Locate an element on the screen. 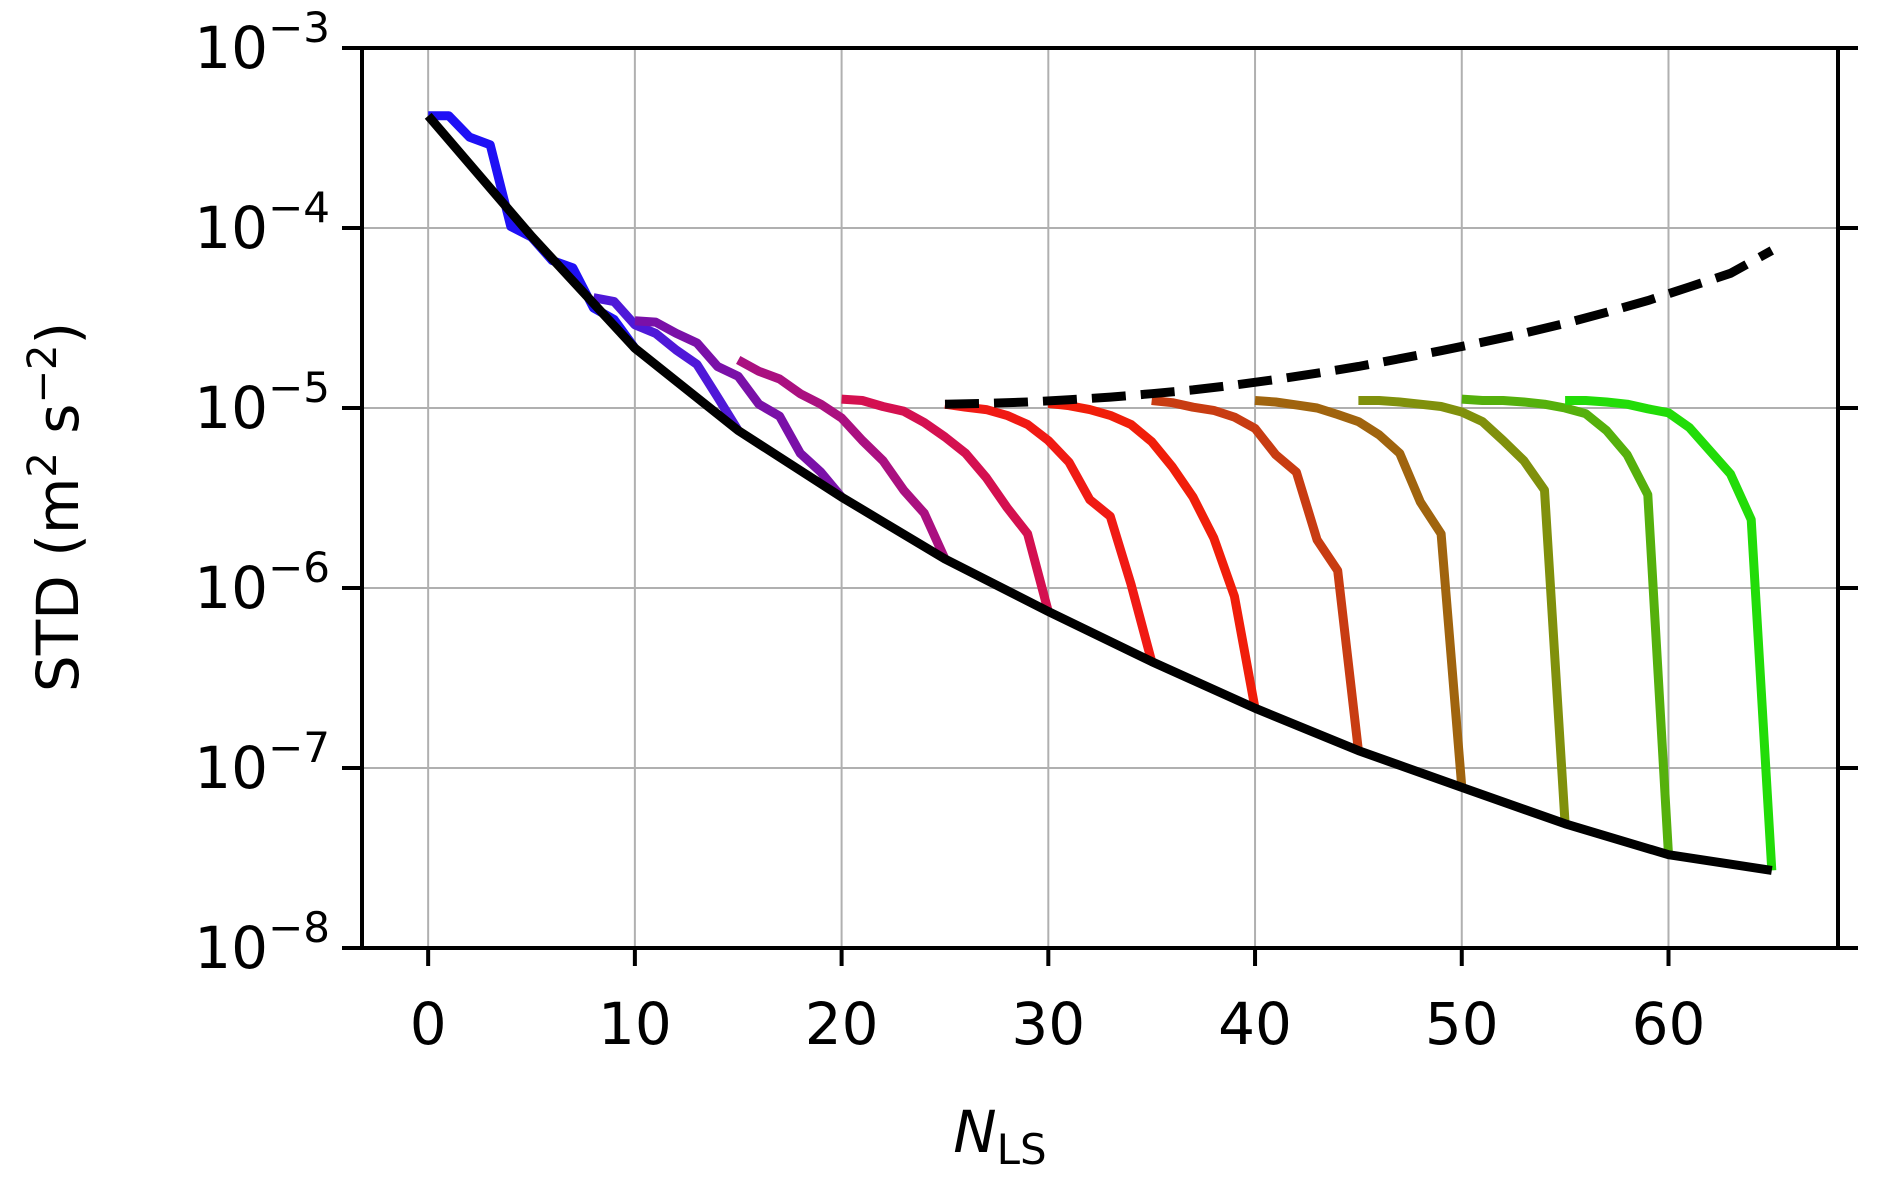 Image resolution: width=1890 pixels, height=1182 pixels. y-tick-label: 10⁻⁴ is located at coordinates (262, 222).